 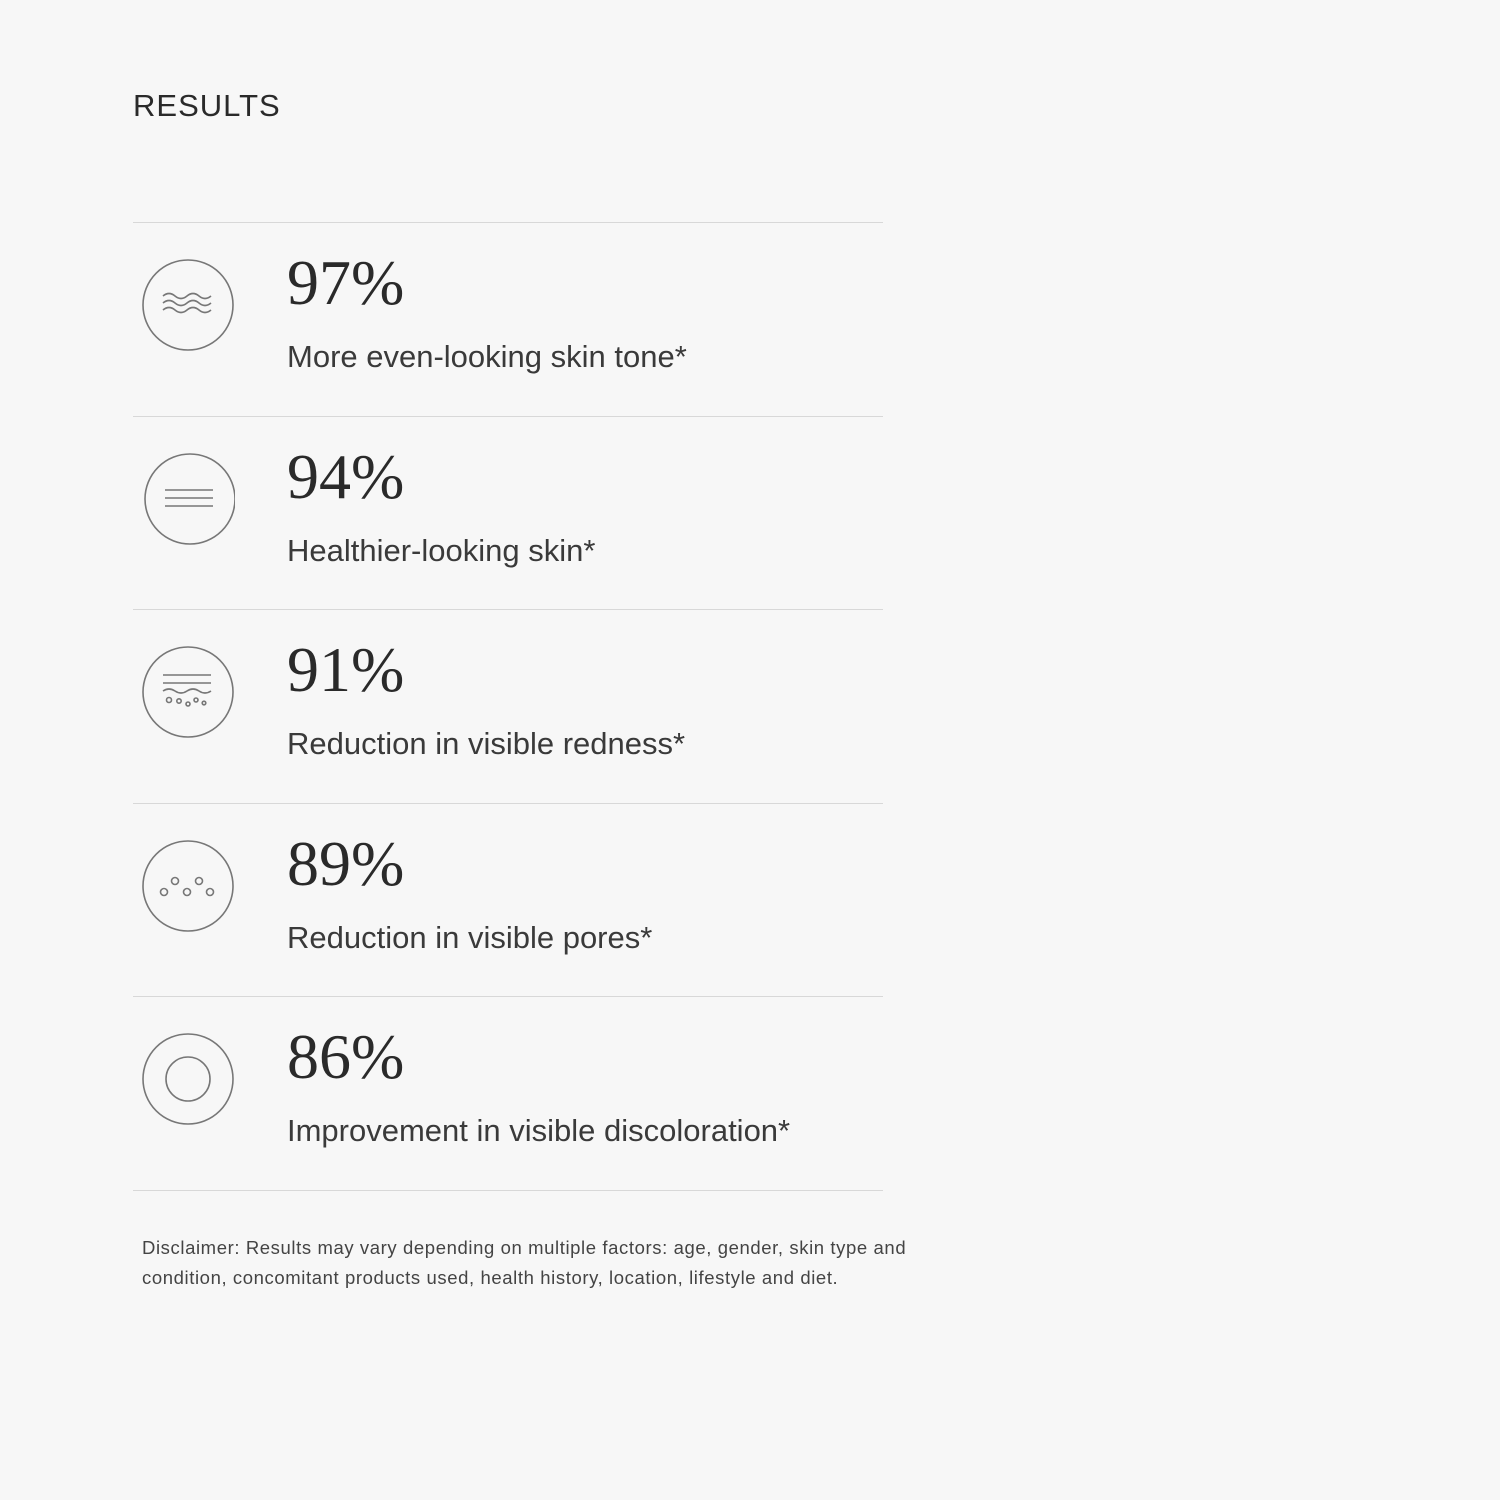 What do you see at coordinates (188, 305) in the screenshot?
I see `waves-icon` at bounding box center [188, 305].